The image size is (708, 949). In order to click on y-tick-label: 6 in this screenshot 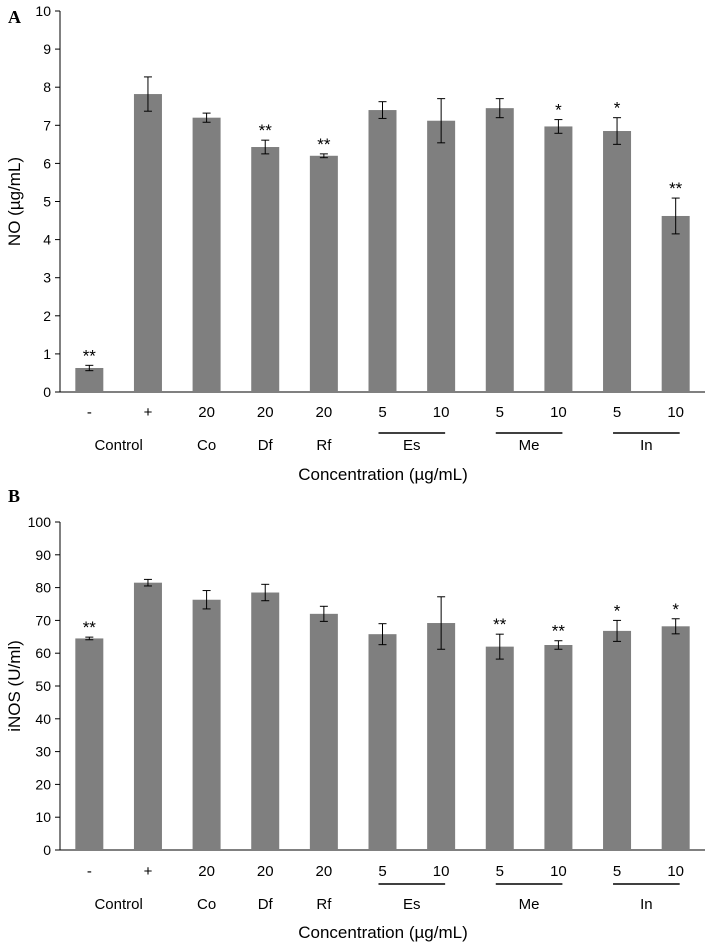, I will do `click(47, 163)`.